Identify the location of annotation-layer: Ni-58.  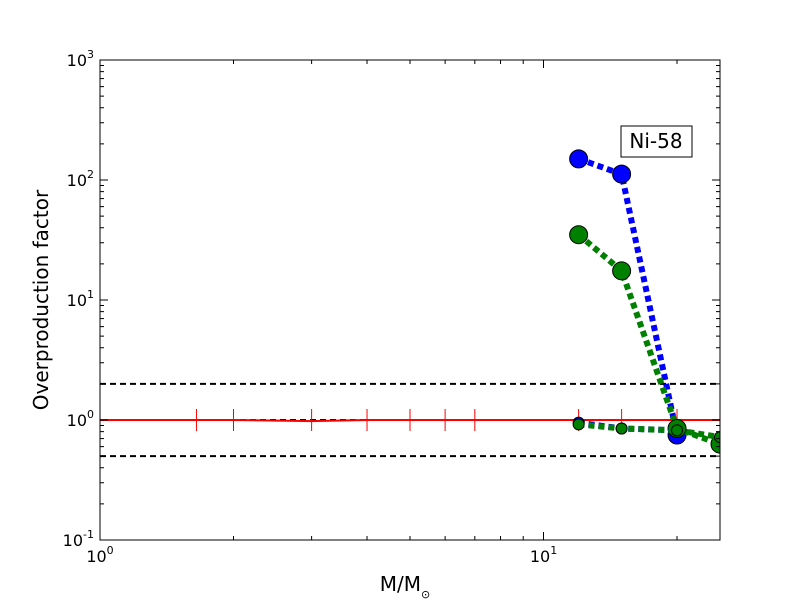
(656, 141).